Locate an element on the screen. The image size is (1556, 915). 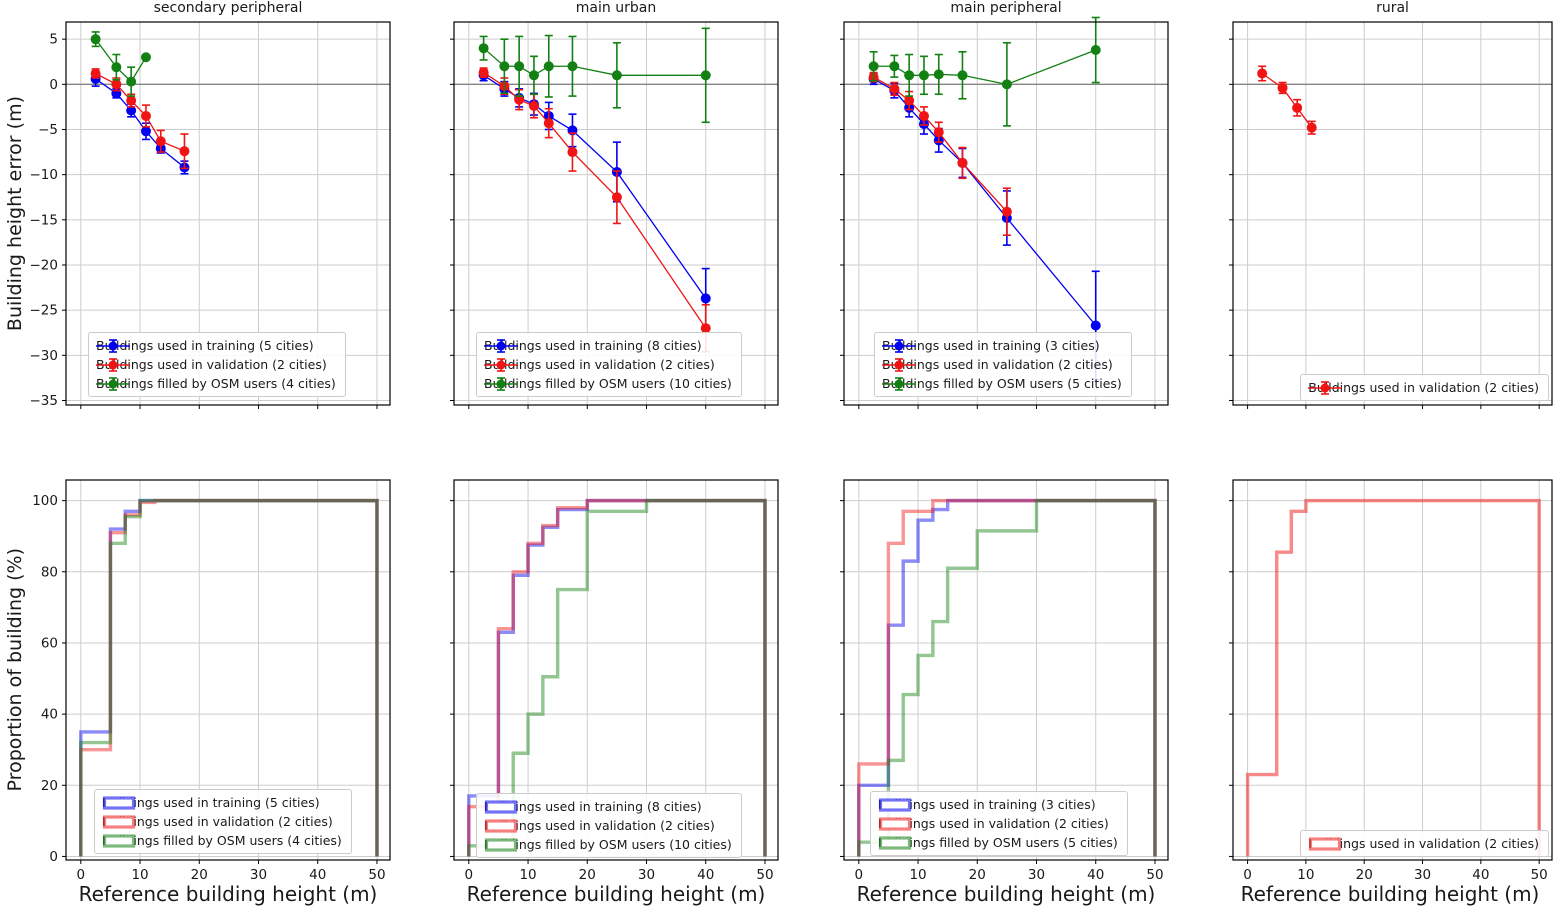
y-tick-label: 0 is located at coordinates (53, 857).